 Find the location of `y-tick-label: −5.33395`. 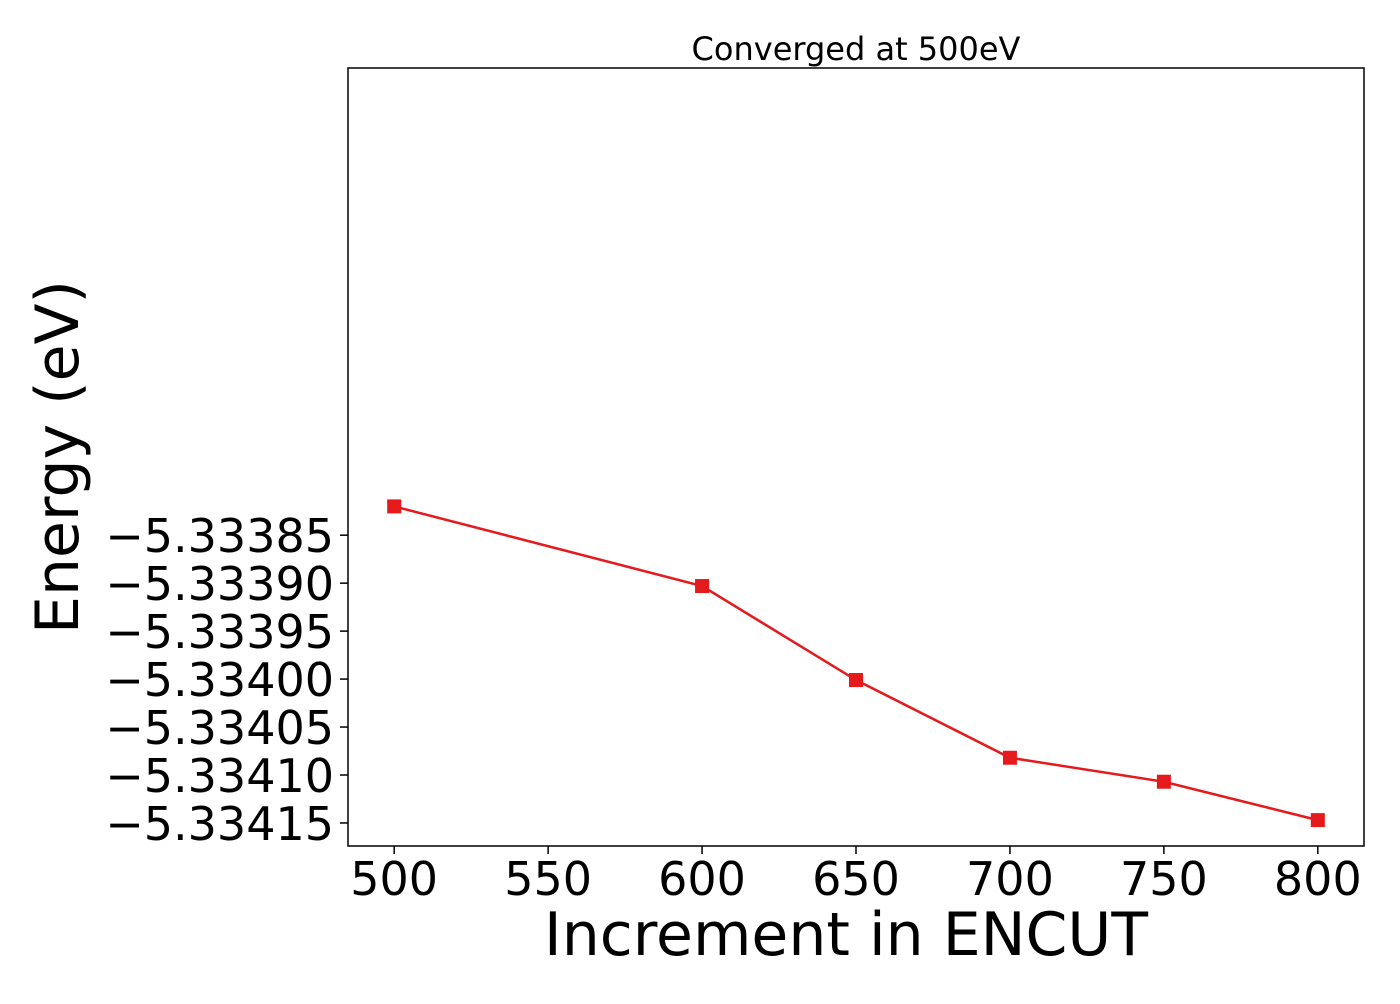

y-tick-label: −5.33395 is located at coordinates (219, 632).